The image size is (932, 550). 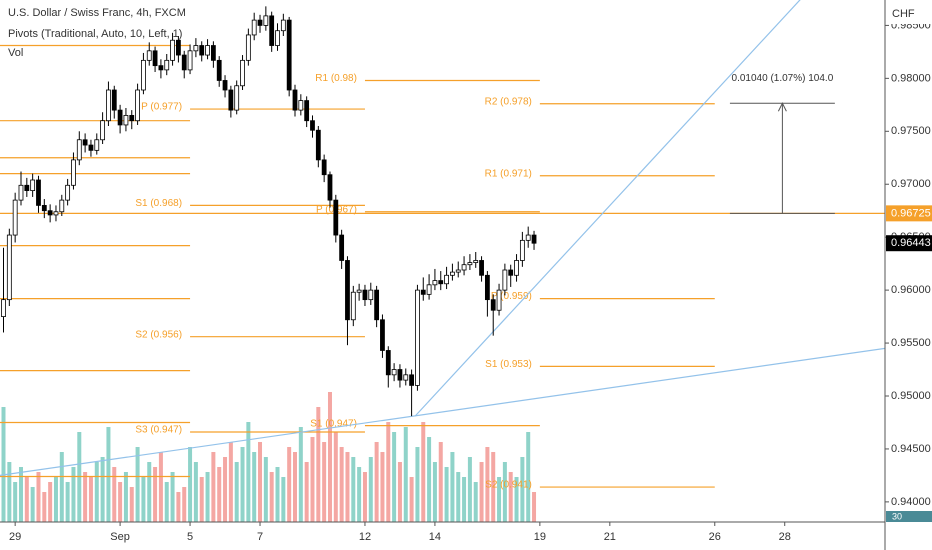 I want to click on y-tick-label: 0.96000, so click(x=911, y=290).